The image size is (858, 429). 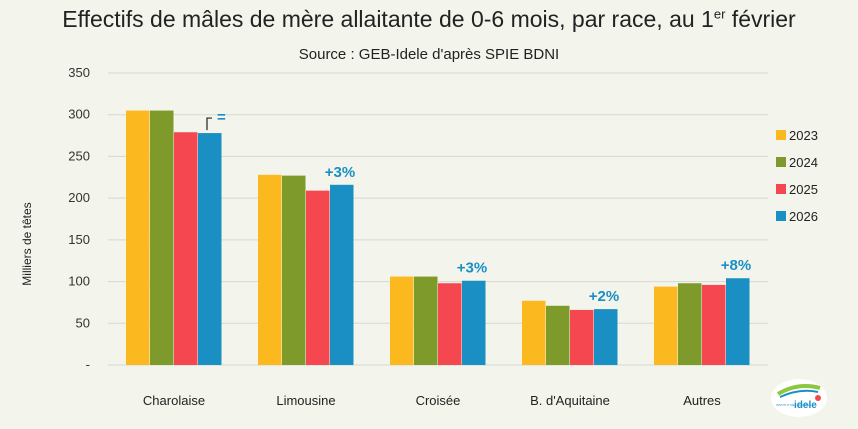 I want to click on legend-label: 2024, so click(x=803, y=162).